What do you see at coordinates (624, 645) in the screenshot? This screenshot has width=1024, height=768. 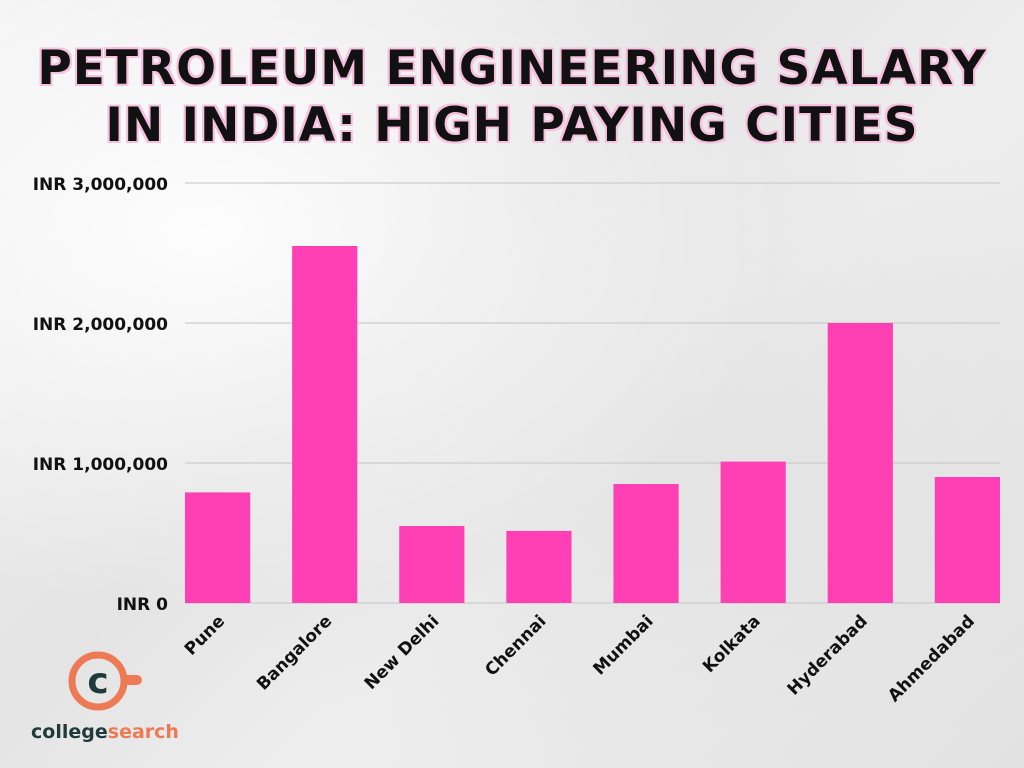 I see `x-tick-label: Mumbai` at bounding box center [624, 645].